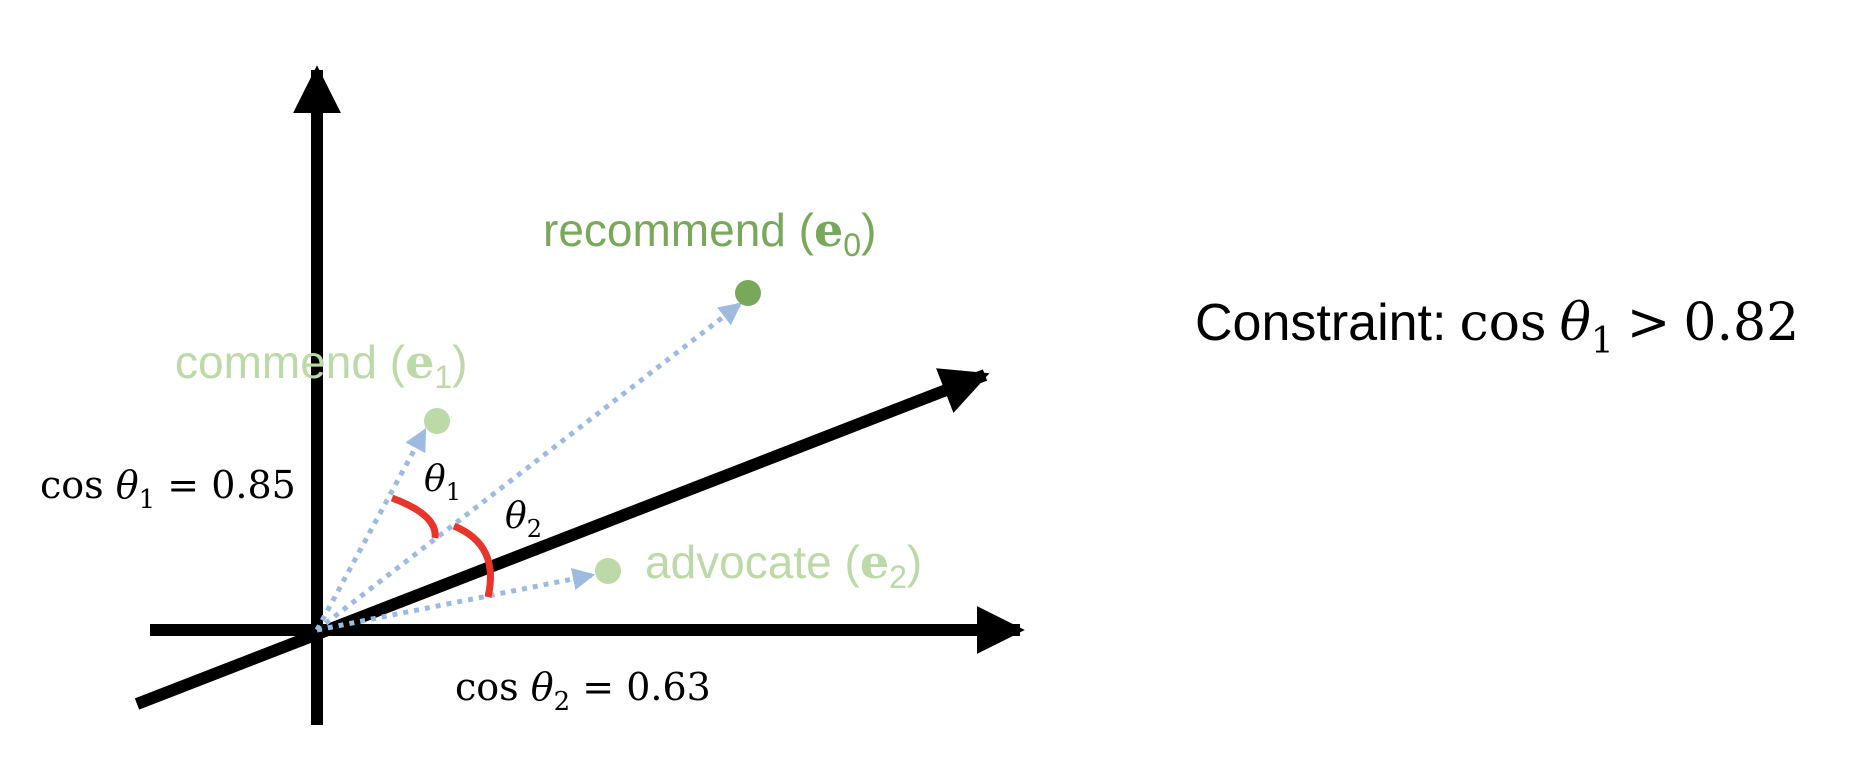 The width and height of the screenshot is (1868, 768). I want to click on label-cos-theta2-rel: =, so click(598, 687).